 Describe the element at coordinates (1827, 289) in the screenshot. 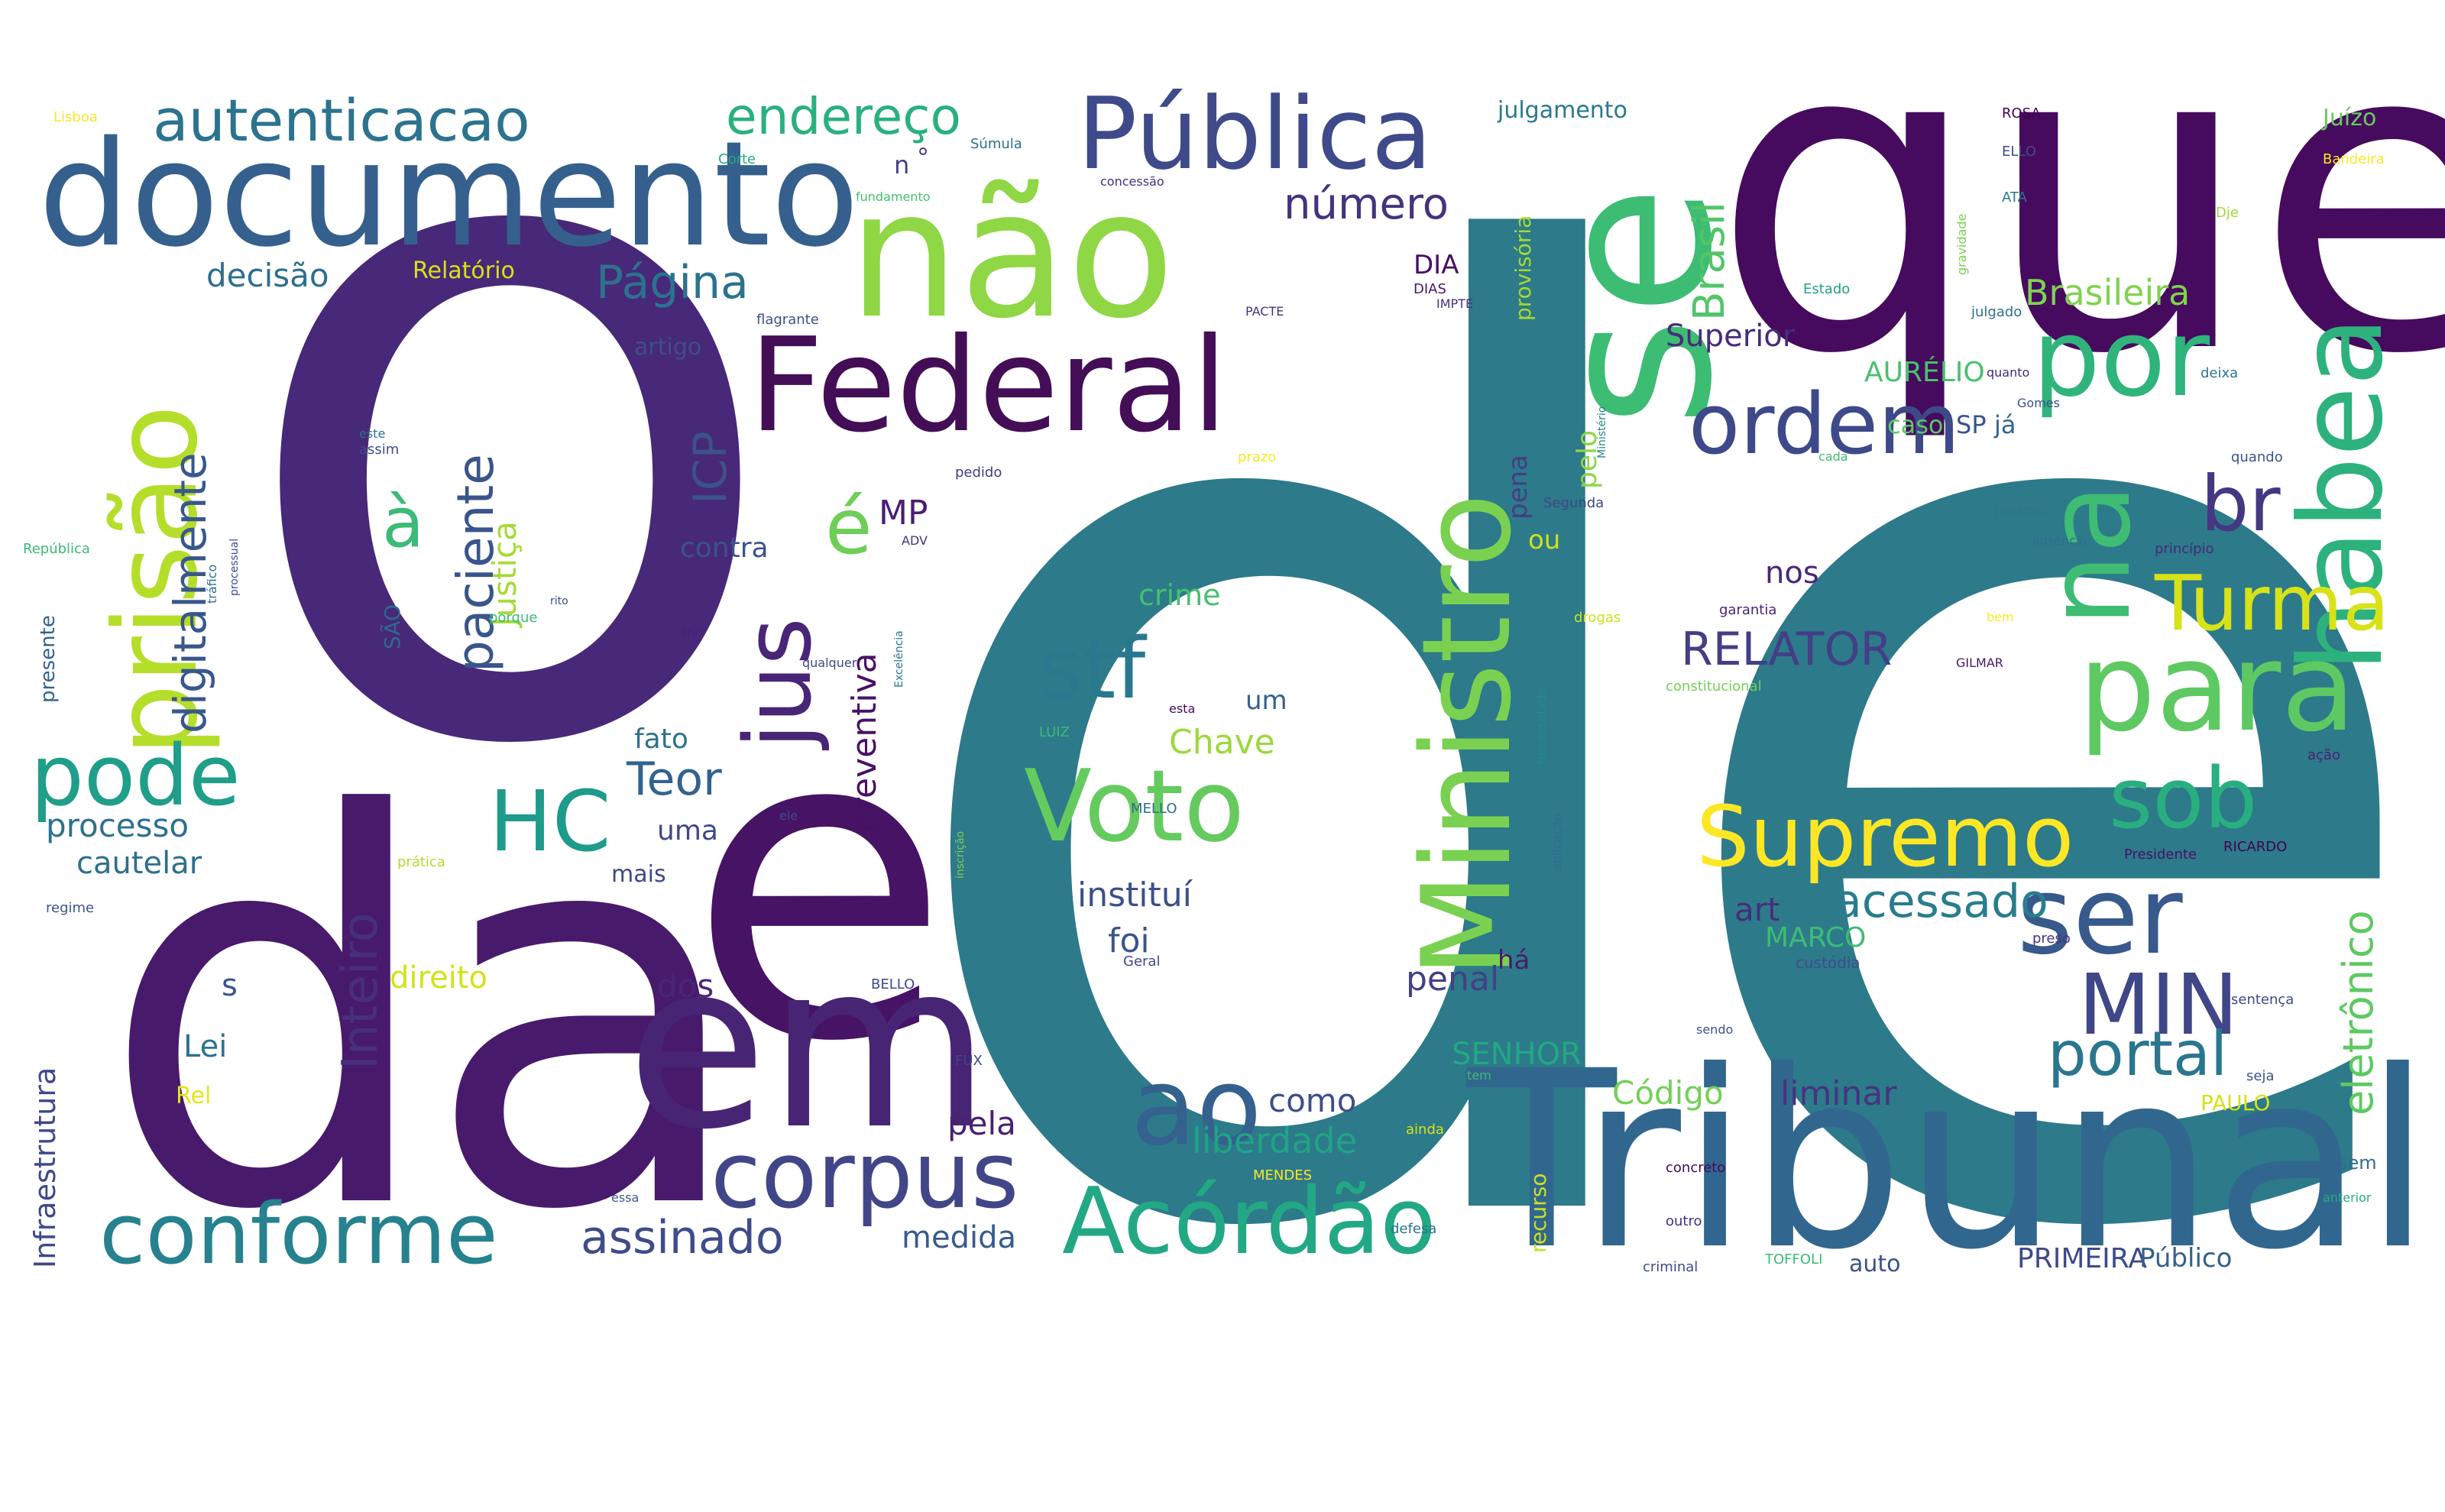

I see `cloud-word: Estado` at that location.